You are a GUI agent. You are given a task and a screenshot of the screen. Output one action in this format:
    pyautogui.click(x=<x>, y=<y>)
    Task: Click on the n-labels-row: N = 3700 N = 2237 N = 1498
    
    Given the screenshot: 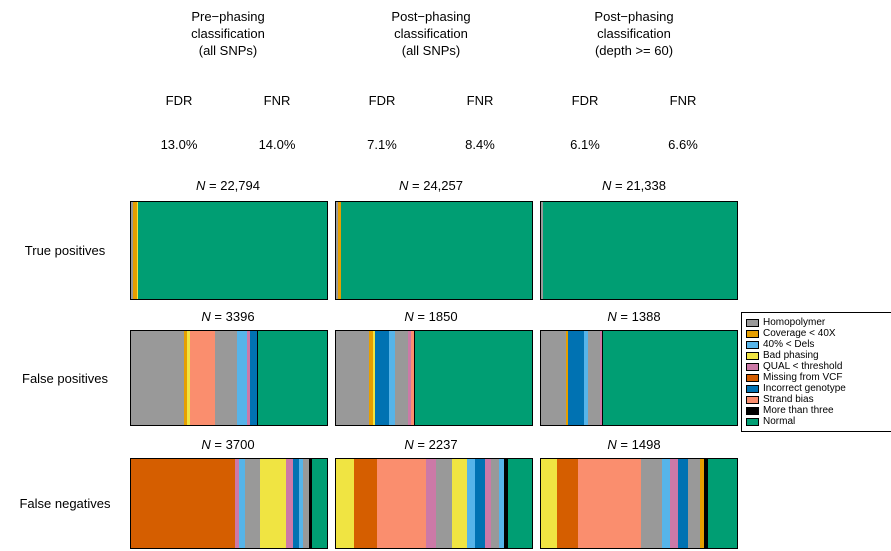 What is the action you would take?
    pyautogui.click(x=510, y=445)
    